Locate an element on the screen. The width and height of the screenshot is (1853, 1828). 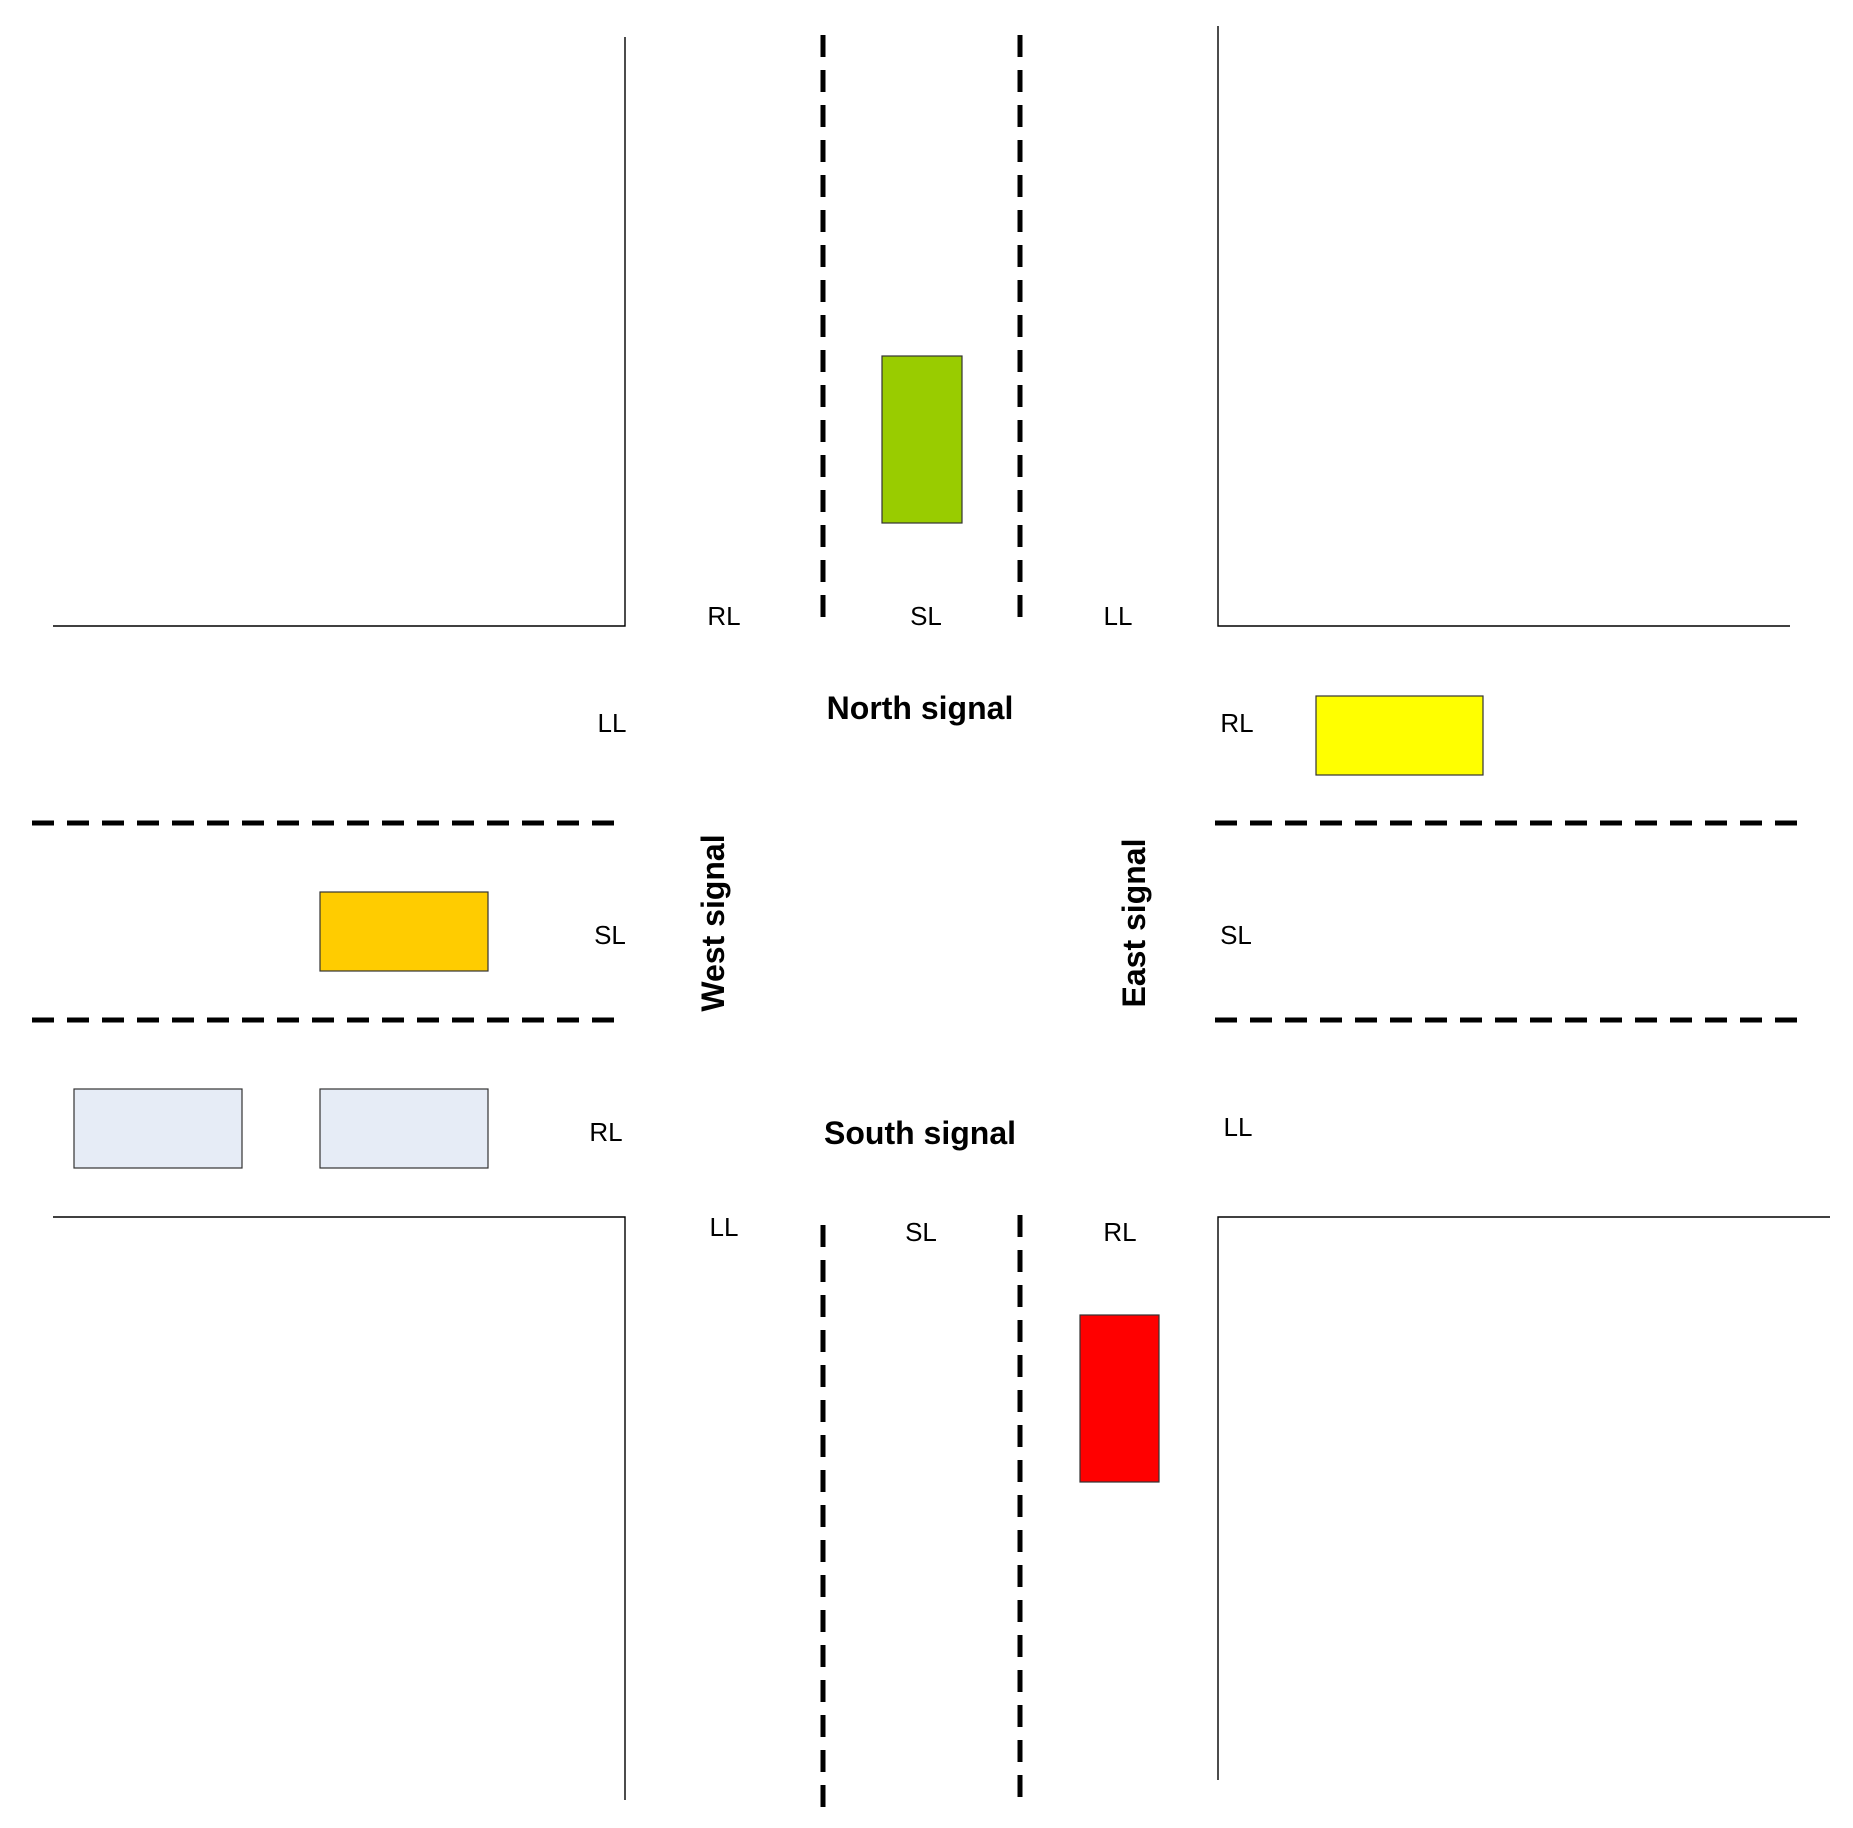
south-lane-label-sl: SL is located at coordinates (921, 1232).